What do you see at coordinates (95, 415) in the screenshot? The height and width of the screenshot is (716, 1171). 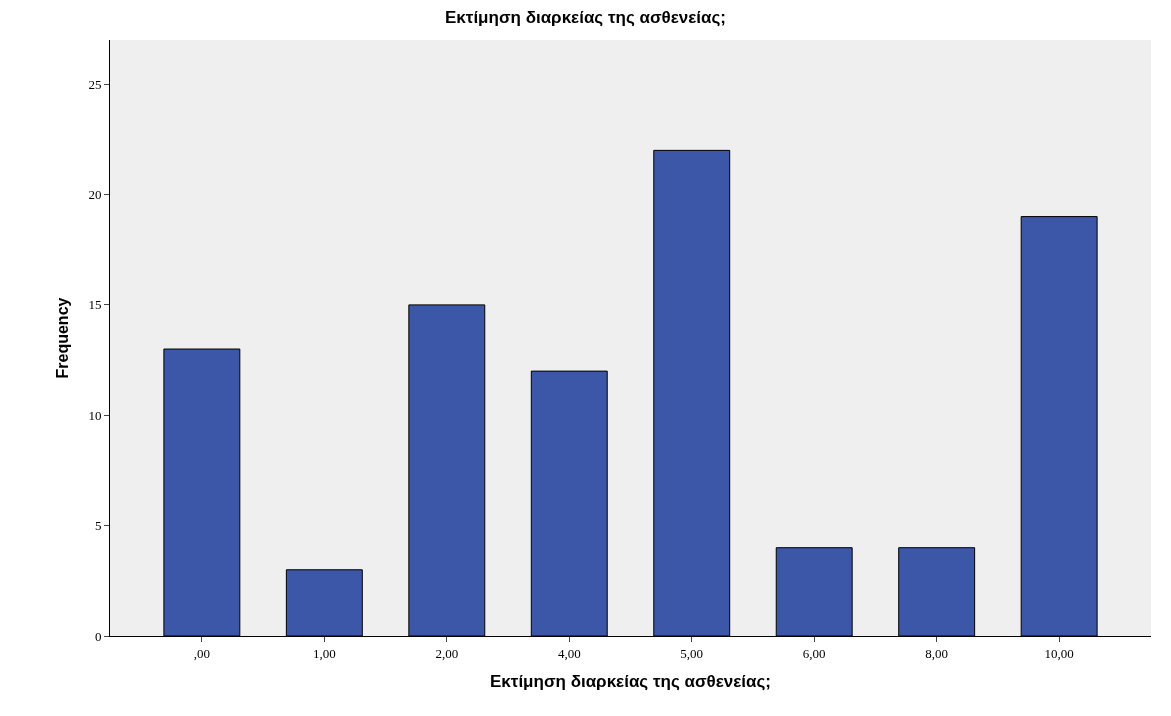 I see `y-tick-label: 10` at bounding box center [95, 415].